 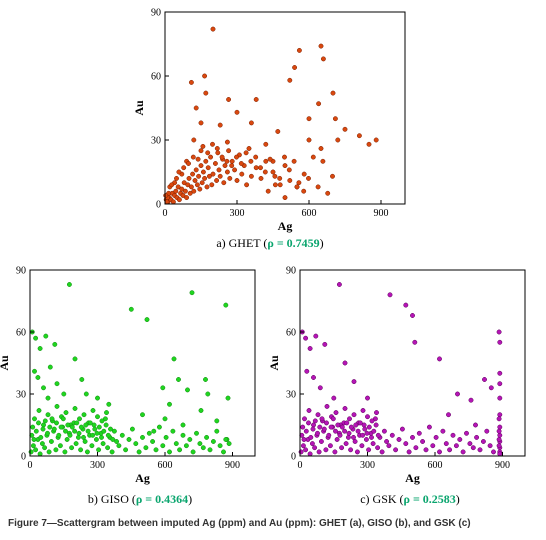 I want to click on x-axis-label: Ag, so click(x=142, y=478).